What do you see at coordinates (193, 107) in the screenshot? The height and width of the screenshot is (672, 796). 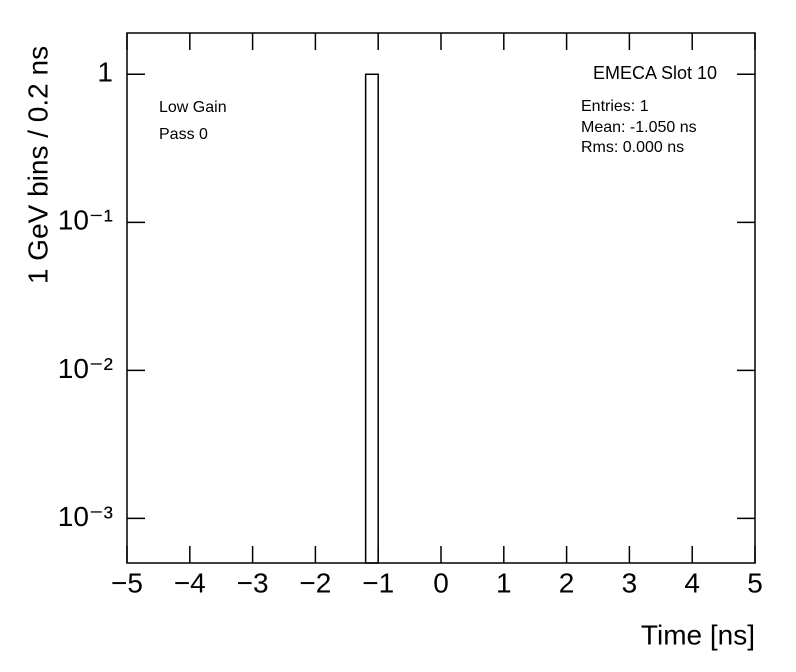 I see `annotation: Low Gain` at bounding box center [193, 107].